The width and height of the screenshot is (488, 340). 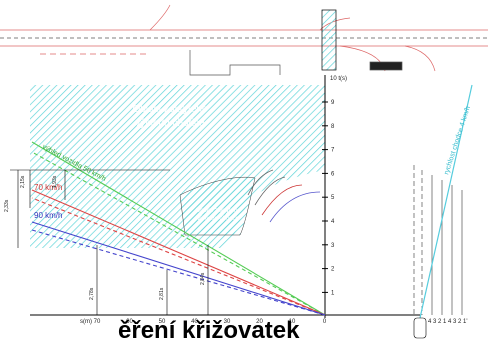 What do you see at coordinates (333, 174) in the screenshot?
I see `tick-label: 6` at bounding box center [333, 174].